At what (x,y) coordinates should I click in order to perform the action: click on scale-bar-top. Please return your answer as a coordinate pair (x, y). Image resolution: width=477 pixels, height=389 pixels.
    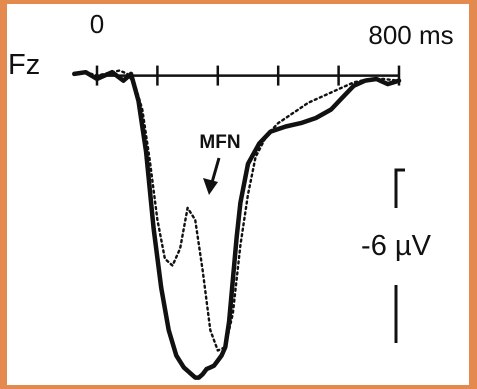
    Looking at the image, I should click on (399, 188).